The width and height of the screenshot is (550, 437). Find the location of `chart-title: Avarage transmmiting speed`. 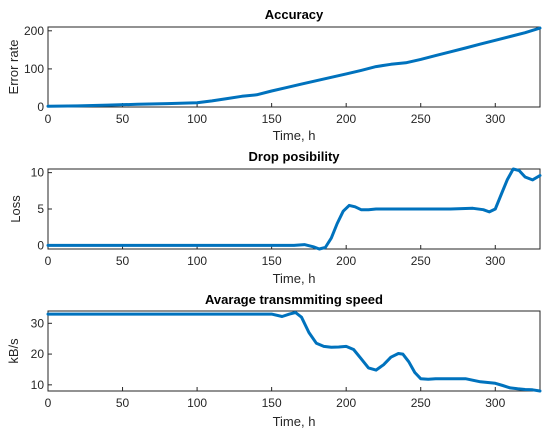

chart-title: Avarage transmmiting speed is located at coordinates (294, 299).